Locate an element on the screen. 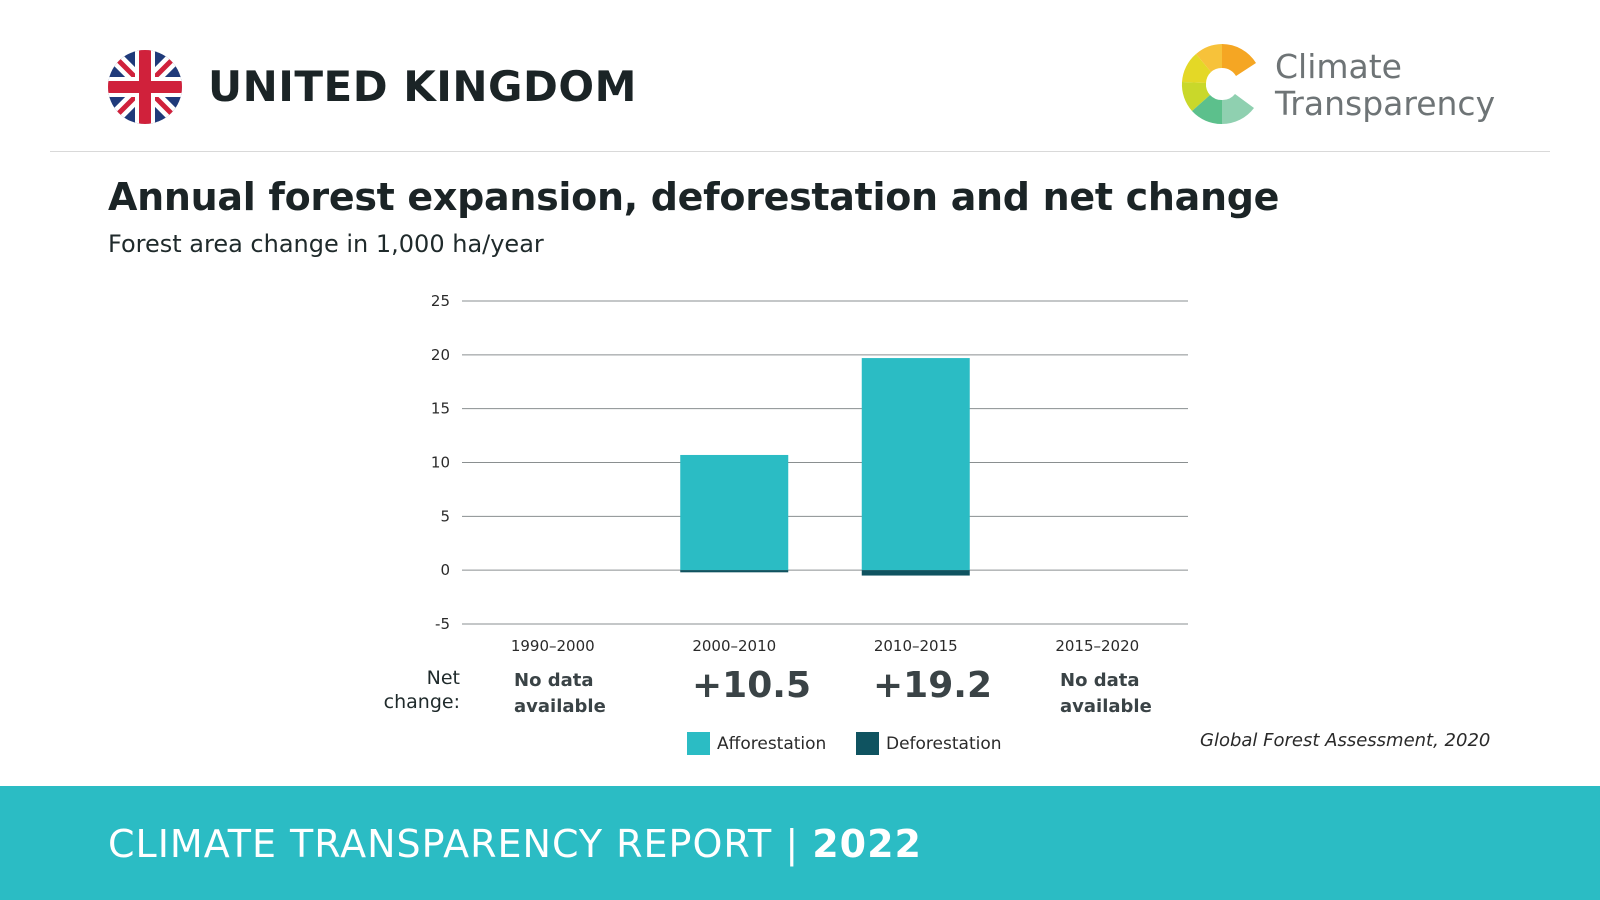  net-change-label-line-1: Net is located at coordinates (443, 678).